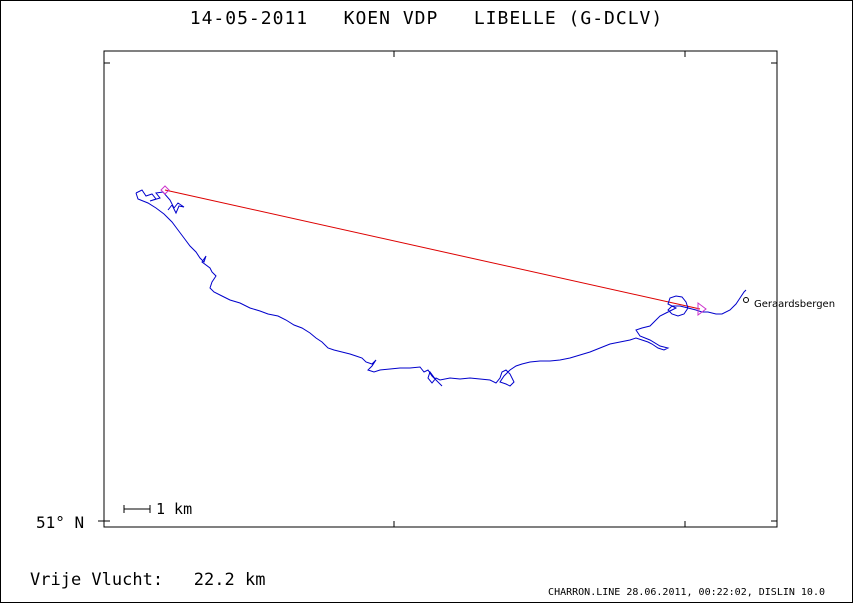  What do you see at coordinates (795, 304) in the screenshot?
I see `town-label: Geraardsbergen` at bounding box center [795, 304].